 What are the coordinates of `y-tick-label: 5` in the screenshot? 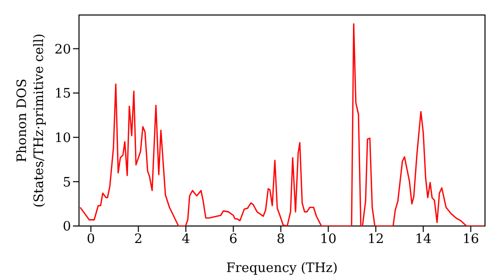 It's located at (66, 182).